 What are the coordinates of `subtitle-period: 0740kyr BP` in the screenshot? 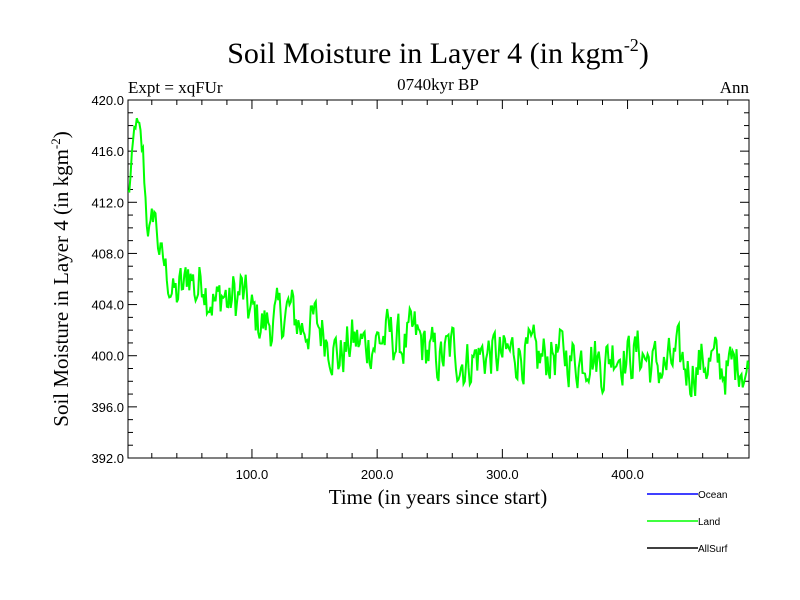 It's located at (438, 84).